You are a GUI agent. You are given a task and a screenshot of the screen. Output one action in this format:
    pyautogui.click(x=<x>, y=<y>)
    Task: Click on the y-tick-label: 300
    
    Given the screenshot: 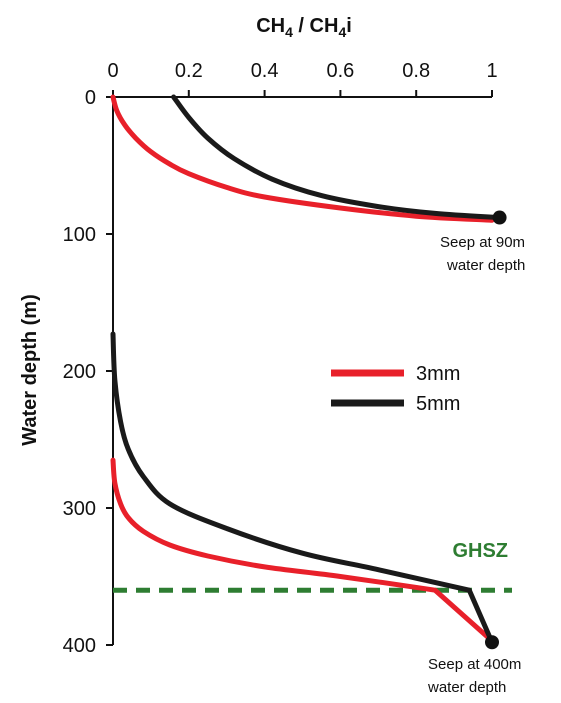 What is the action you would take?
    pyautogui.click(x=79, y=509)
    